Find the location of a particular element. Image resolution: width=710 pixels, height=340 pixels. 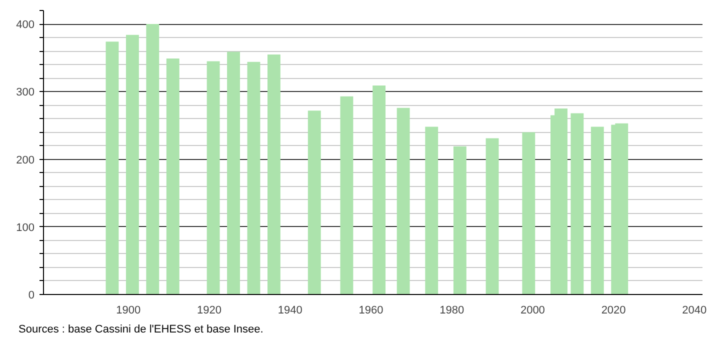

x-tick-label: 2000 is located at coordinates (532, 310).